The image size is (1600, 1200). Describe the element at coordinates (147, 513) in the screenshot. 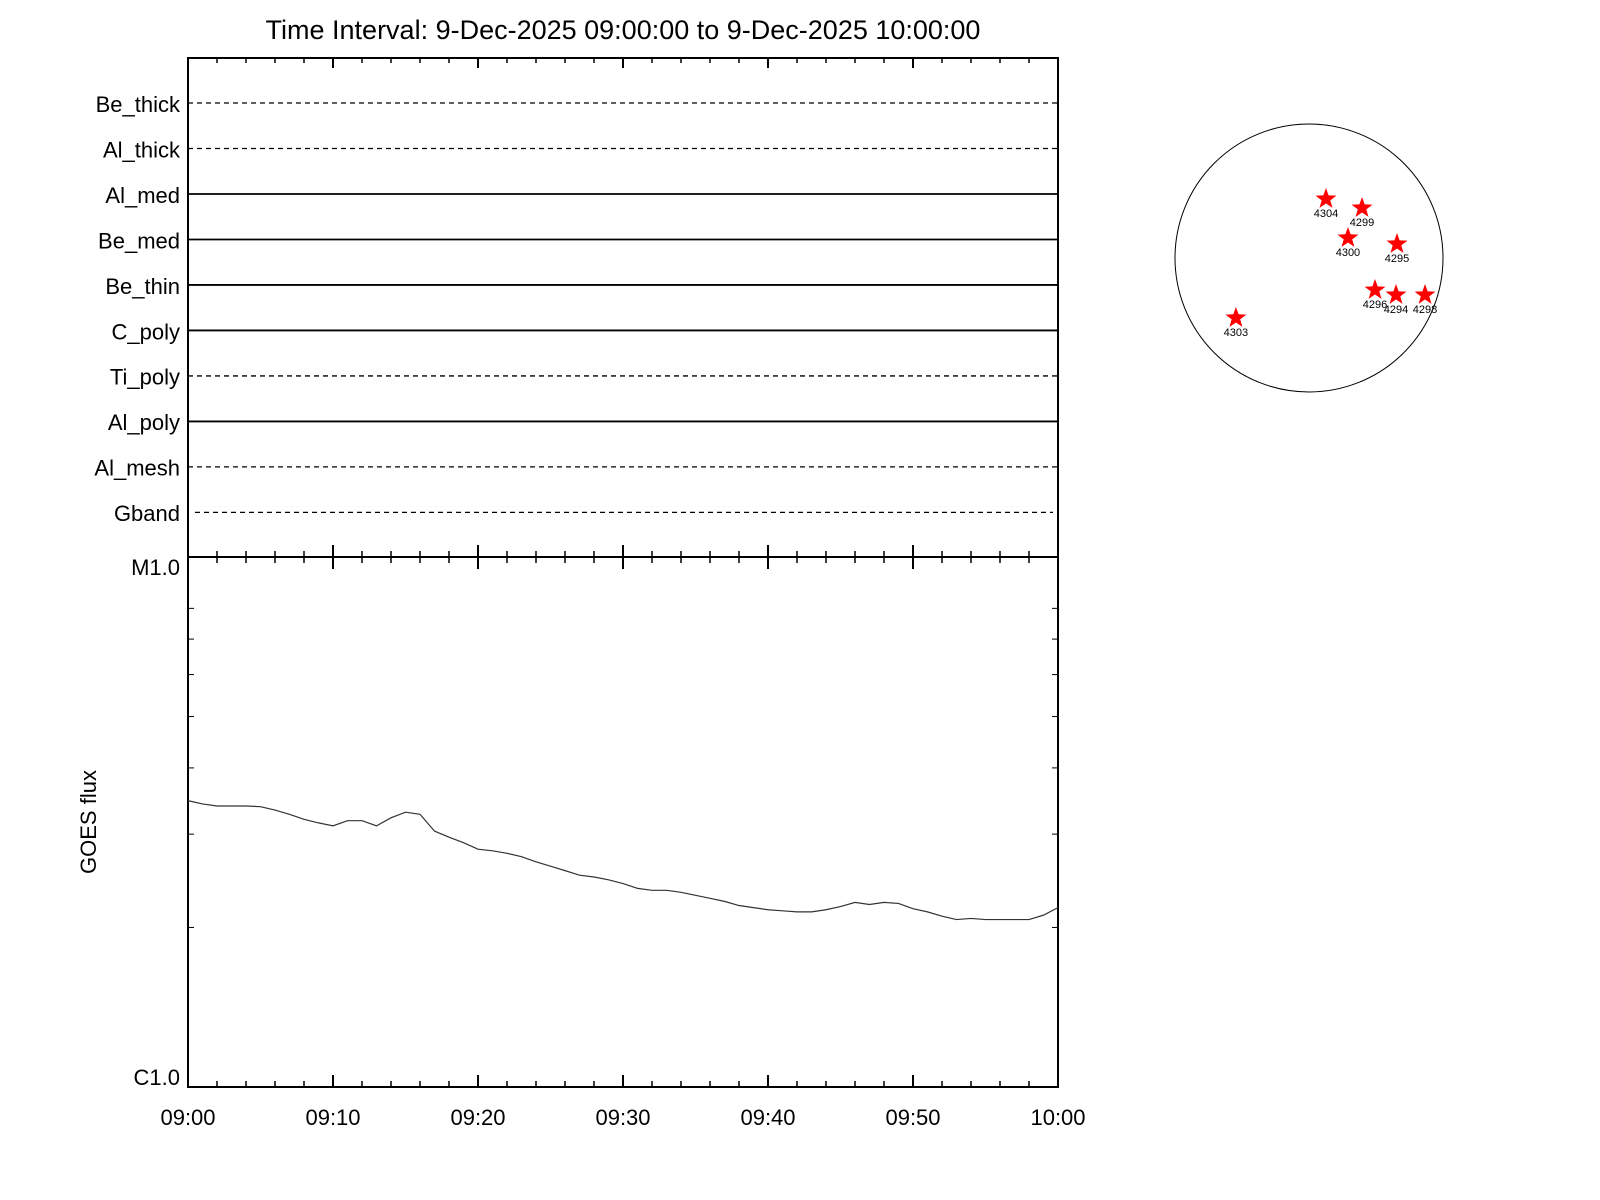

I see `filter-label: Gband` at that location.